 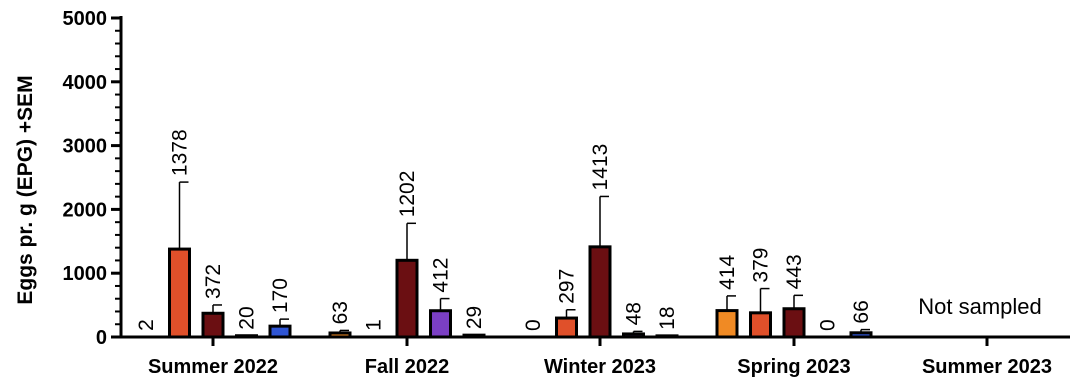 I want to click on bar-value-label: 1, so click(x=374, y=325).